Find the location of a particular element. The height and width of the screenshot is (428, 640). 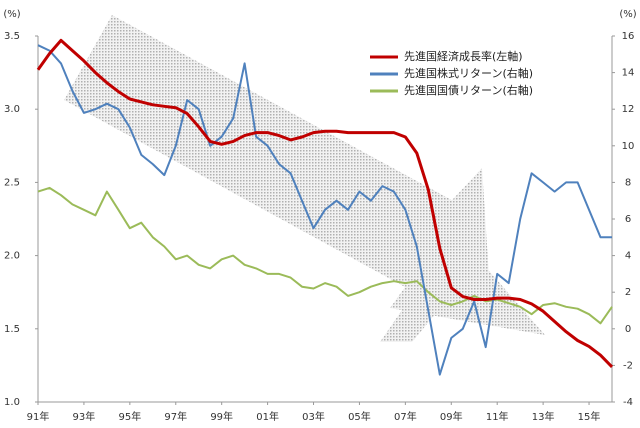

y-axis-label: (%) is located at coordinates (11, 14).